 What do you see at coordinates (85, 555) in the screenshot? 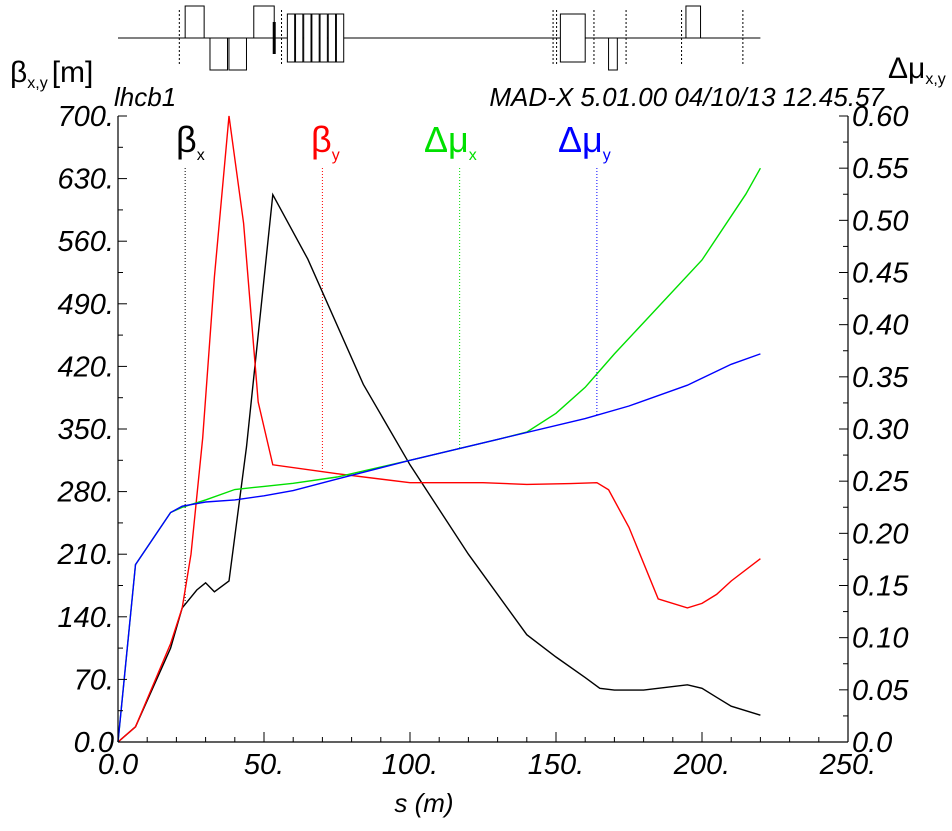
I see `y-left-tick-label: 210.` at bounding box center [85, 555].